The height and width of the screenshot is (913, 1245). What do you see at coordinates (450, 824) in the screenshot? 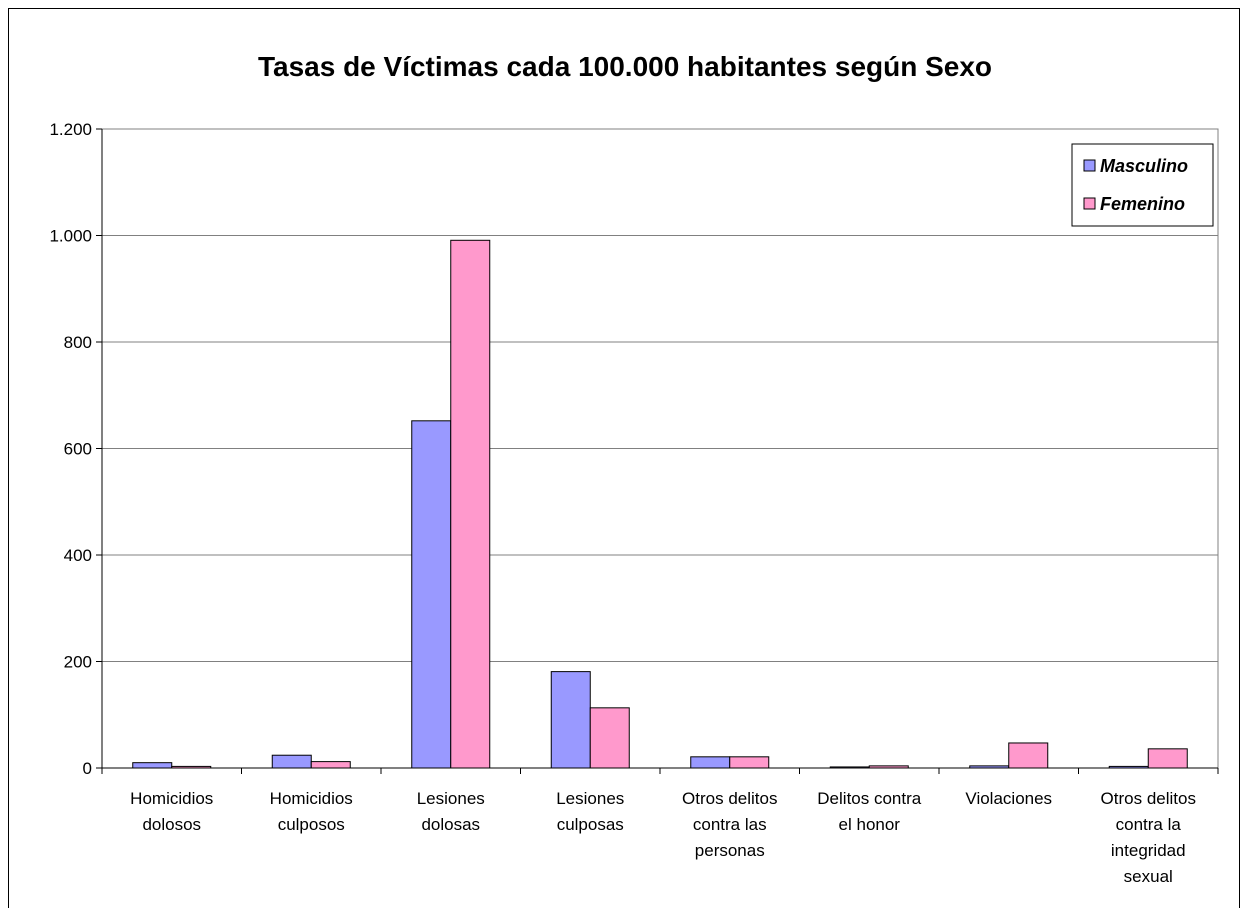
I see `x-category-label-line: dolosas` at bounding box center [450, 824].